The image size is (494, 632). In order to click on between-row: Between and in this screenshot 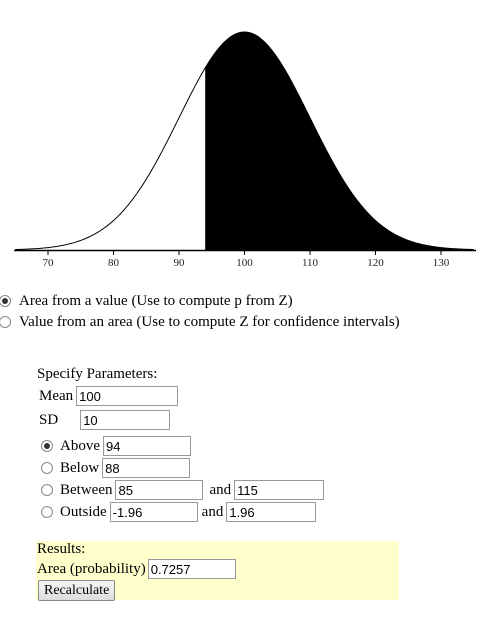, I will do `click(183, 490)`.